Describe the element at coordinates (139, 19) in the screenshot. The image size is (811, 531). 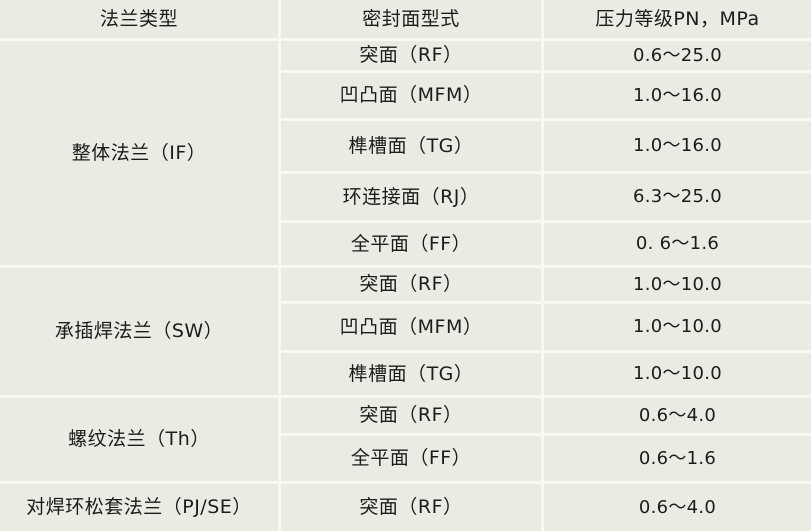
I see `header-flange-type: 法兰类型` at that location.